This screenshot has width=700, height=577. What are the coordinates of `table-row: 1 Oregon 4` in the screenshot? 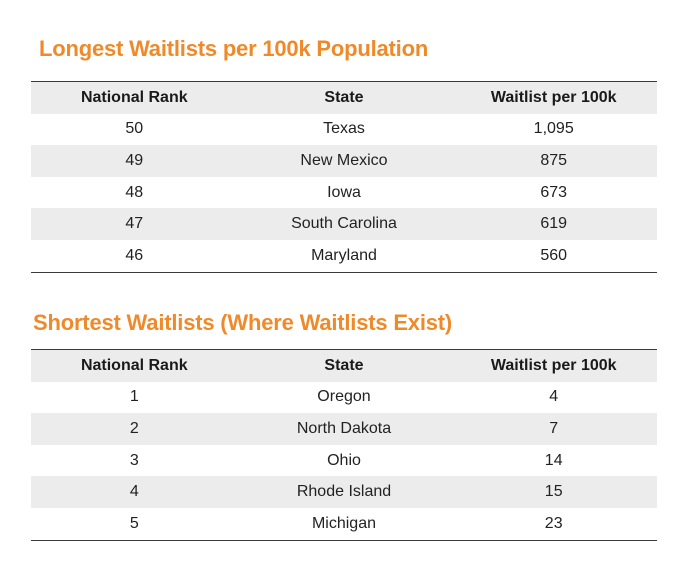 It's located at (344, 398).